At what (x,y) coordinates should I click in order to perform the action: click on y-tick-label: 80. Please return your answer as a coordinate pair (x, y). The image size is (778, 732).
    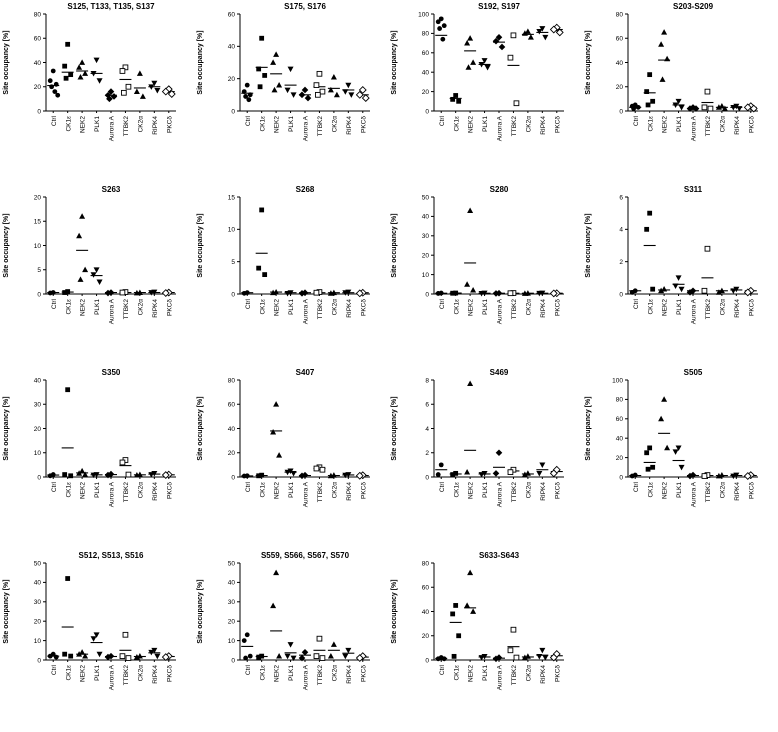
    Looking at the image, I should click on (232, 380).